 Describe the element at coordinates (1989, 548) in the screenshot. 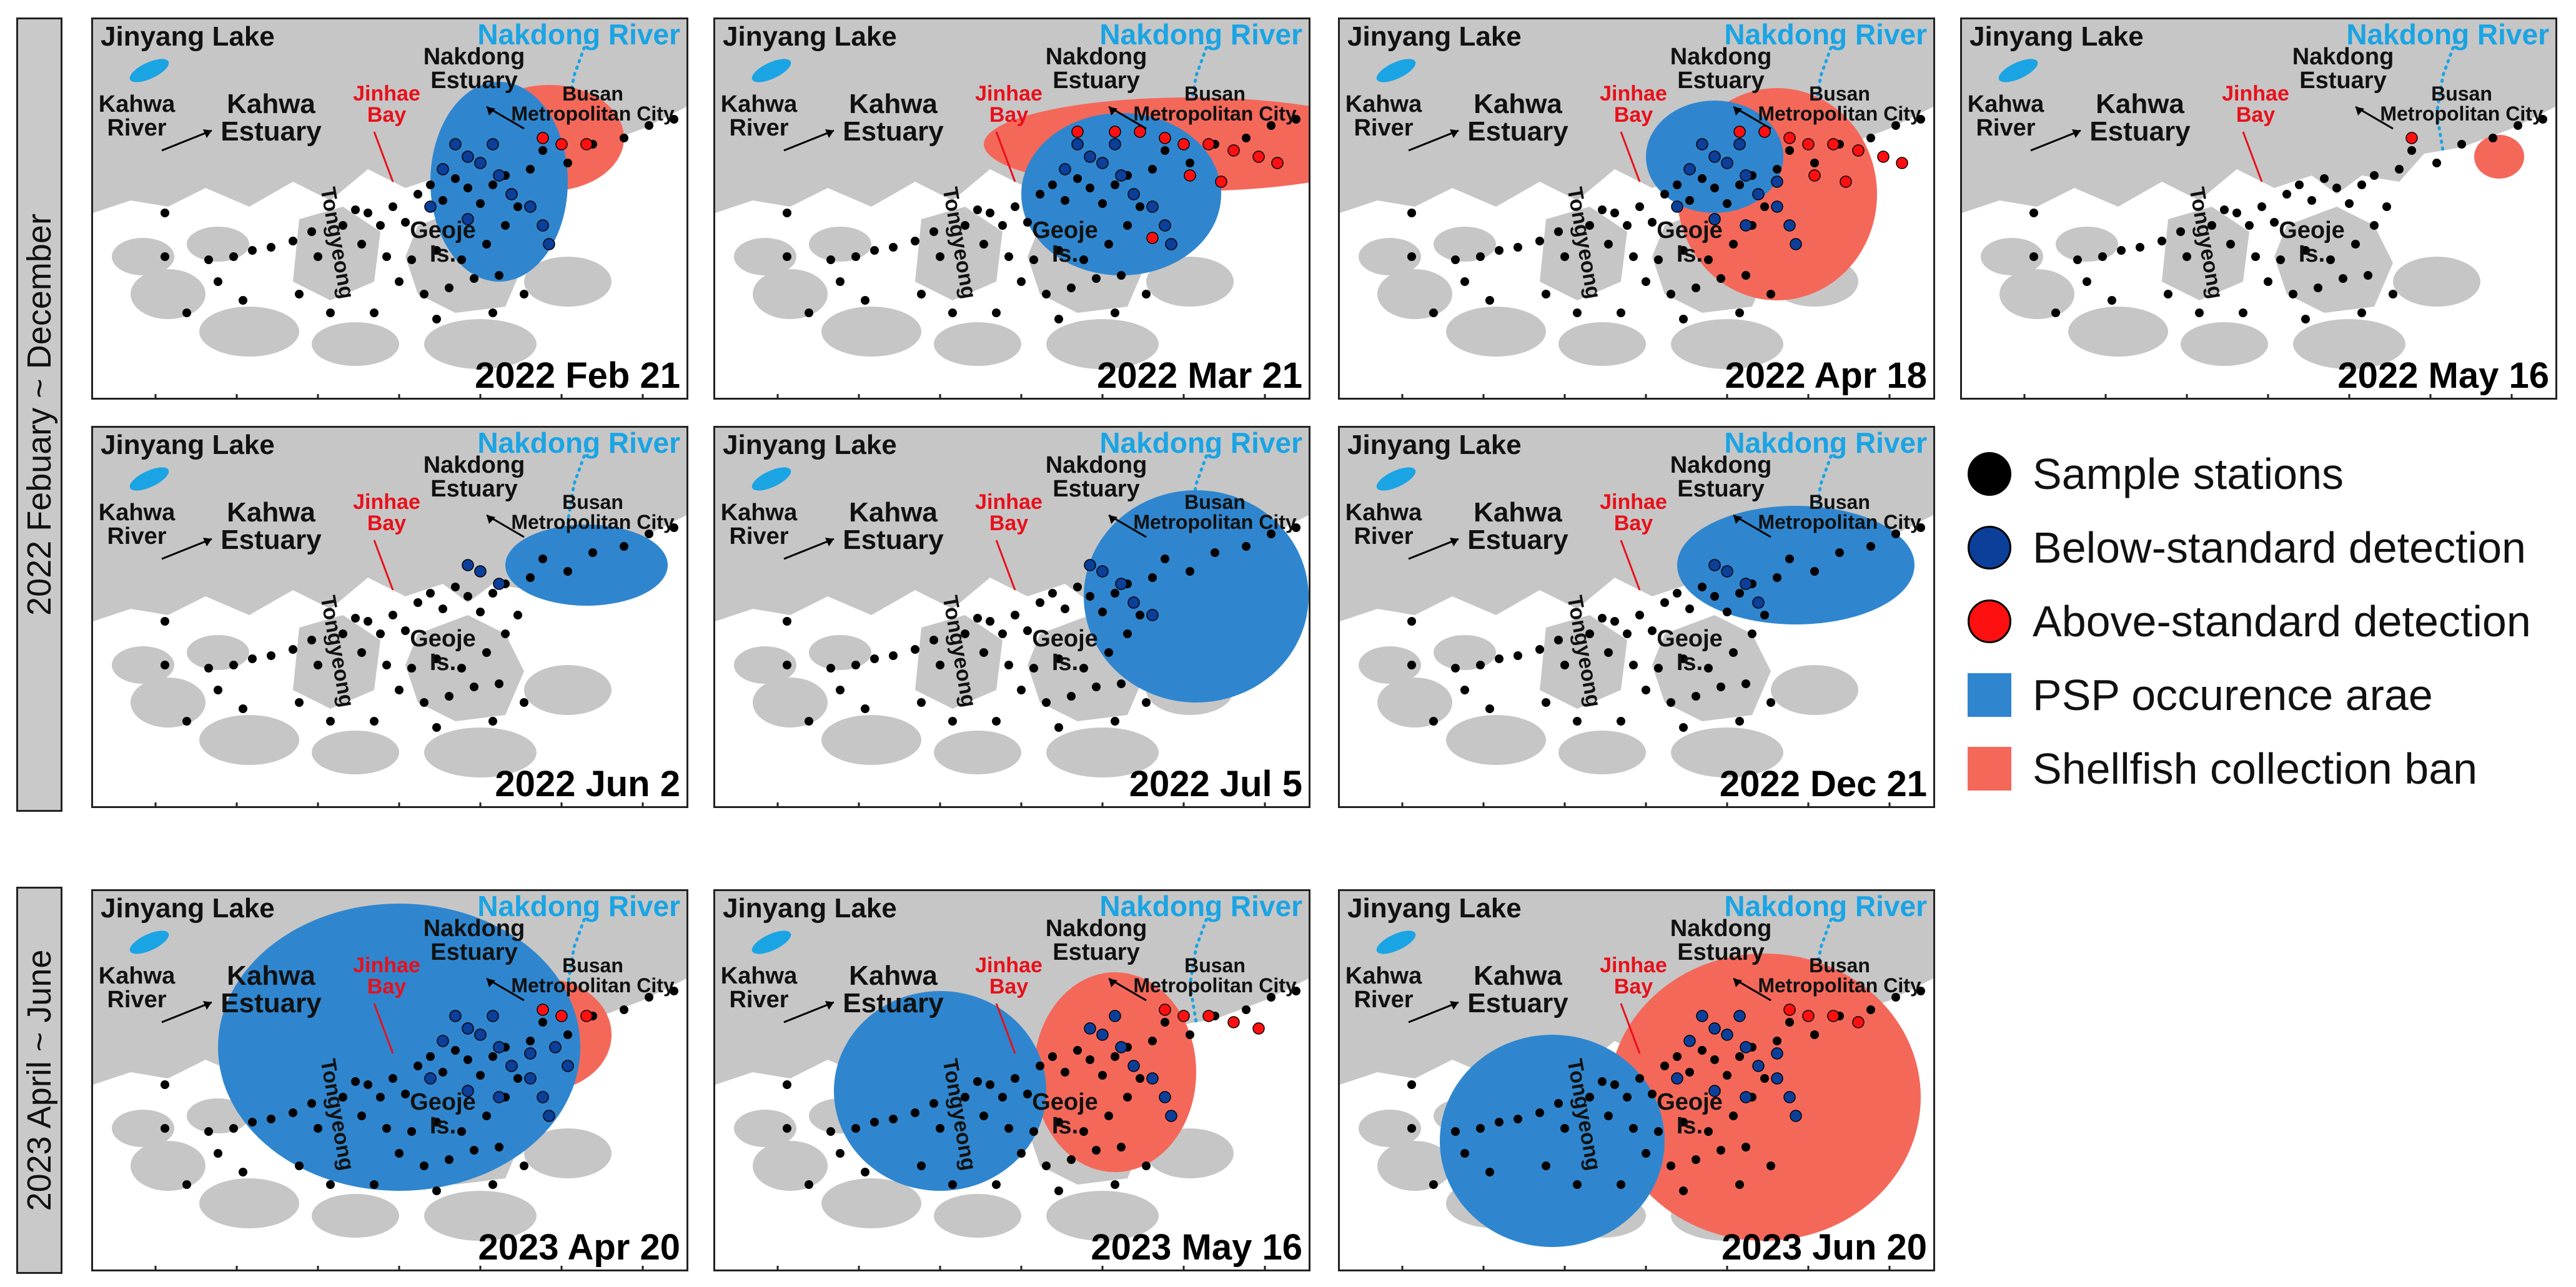

I see `below-standard-symbol` at that location.